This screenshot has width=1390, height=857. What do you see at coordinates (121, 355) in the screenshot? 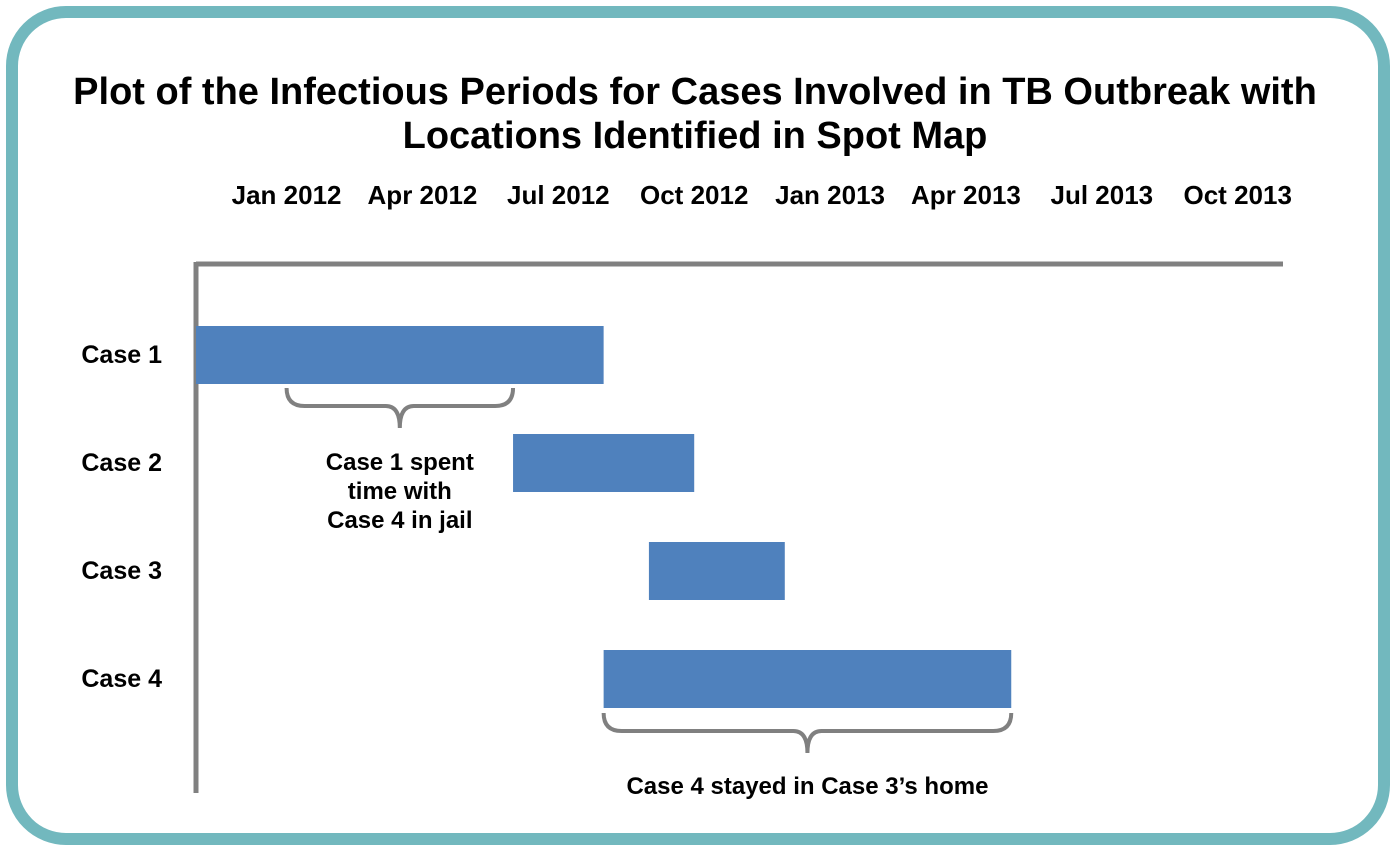
I see `y-tick-label: Case 1` at bounding box center [121, 355].